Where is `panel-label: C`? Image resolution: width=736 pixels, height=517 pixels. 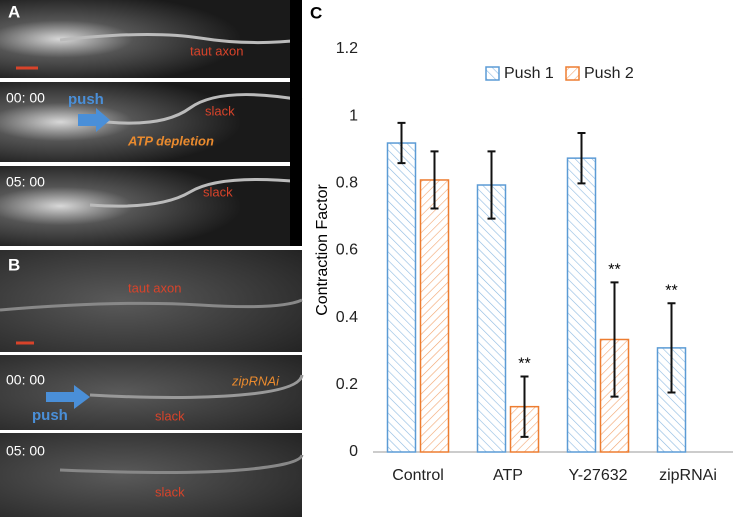
panel-label: C is located at coordinates (316, 12).